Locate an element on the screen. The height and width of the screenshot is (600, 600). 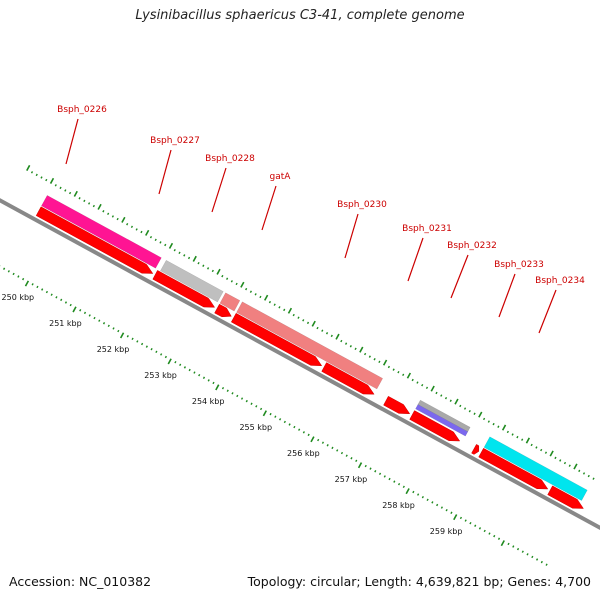
kbp-label: 259 kbp is located at coordinates (446, 531).